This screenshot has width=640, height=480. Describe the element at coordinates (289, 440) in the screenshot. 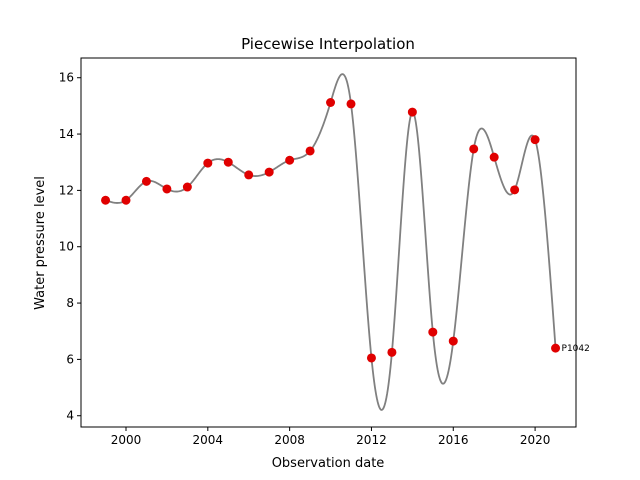

I see `x-tick-label: 2008` at that location.